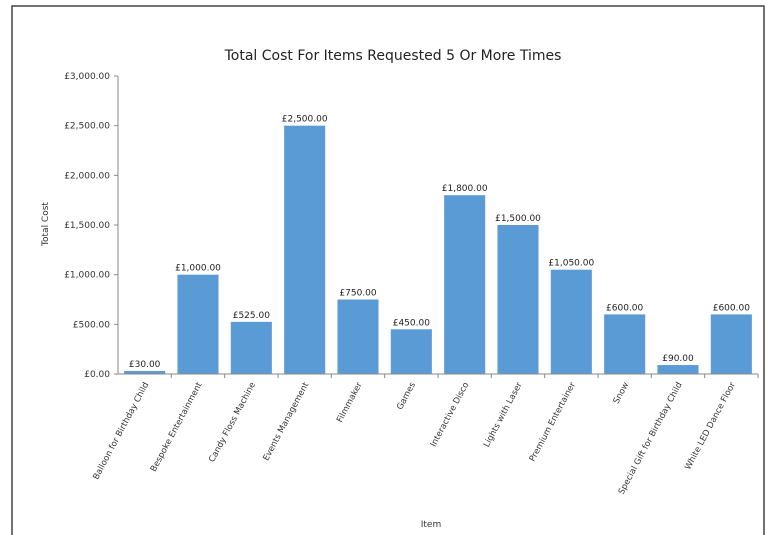 The image size is (772, 535). What do you see at coordinates (710, 425) in the screenshot?
I see `x-tick-label: White LED Dance Floor` at bounding box center [710, 425].